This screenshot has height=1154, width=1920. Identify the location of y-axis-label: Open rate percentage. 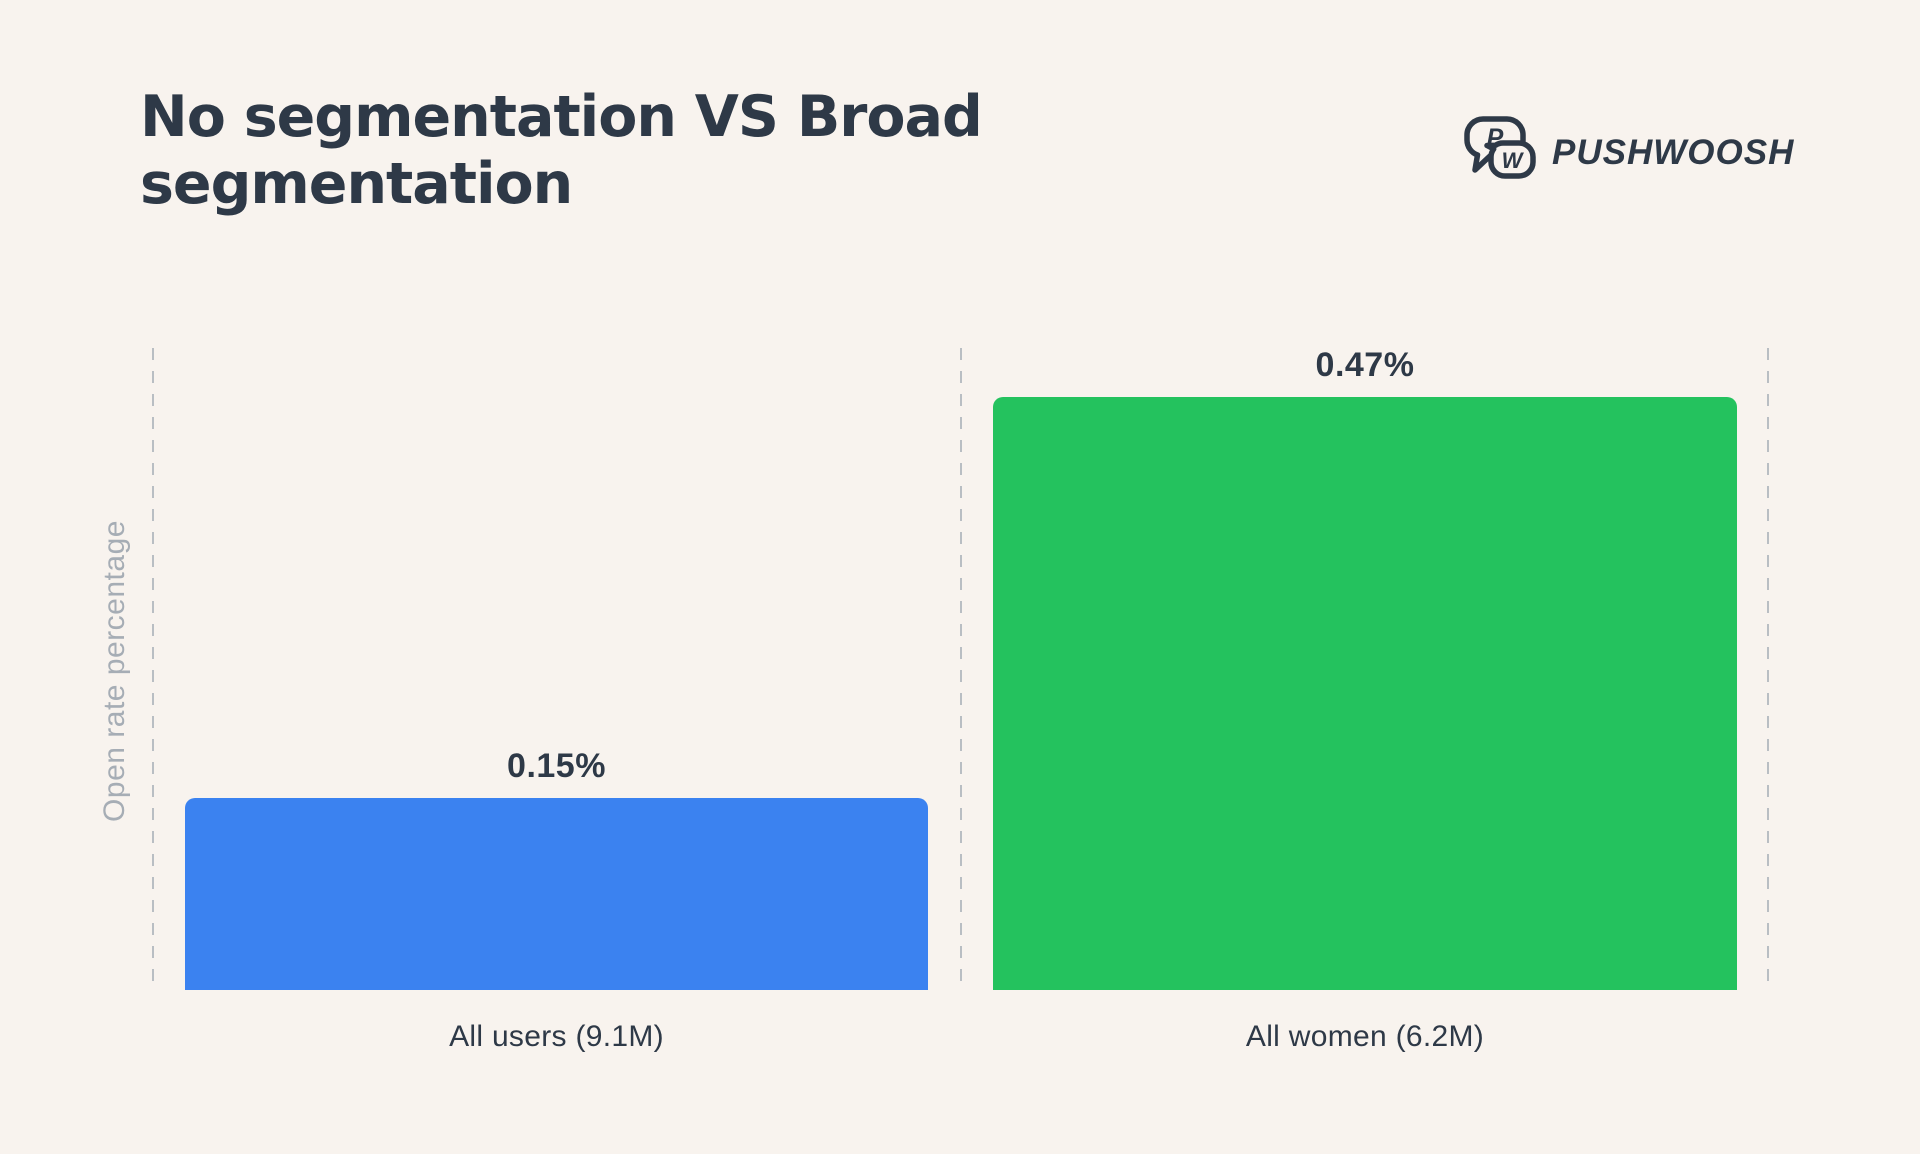
(114, 671).